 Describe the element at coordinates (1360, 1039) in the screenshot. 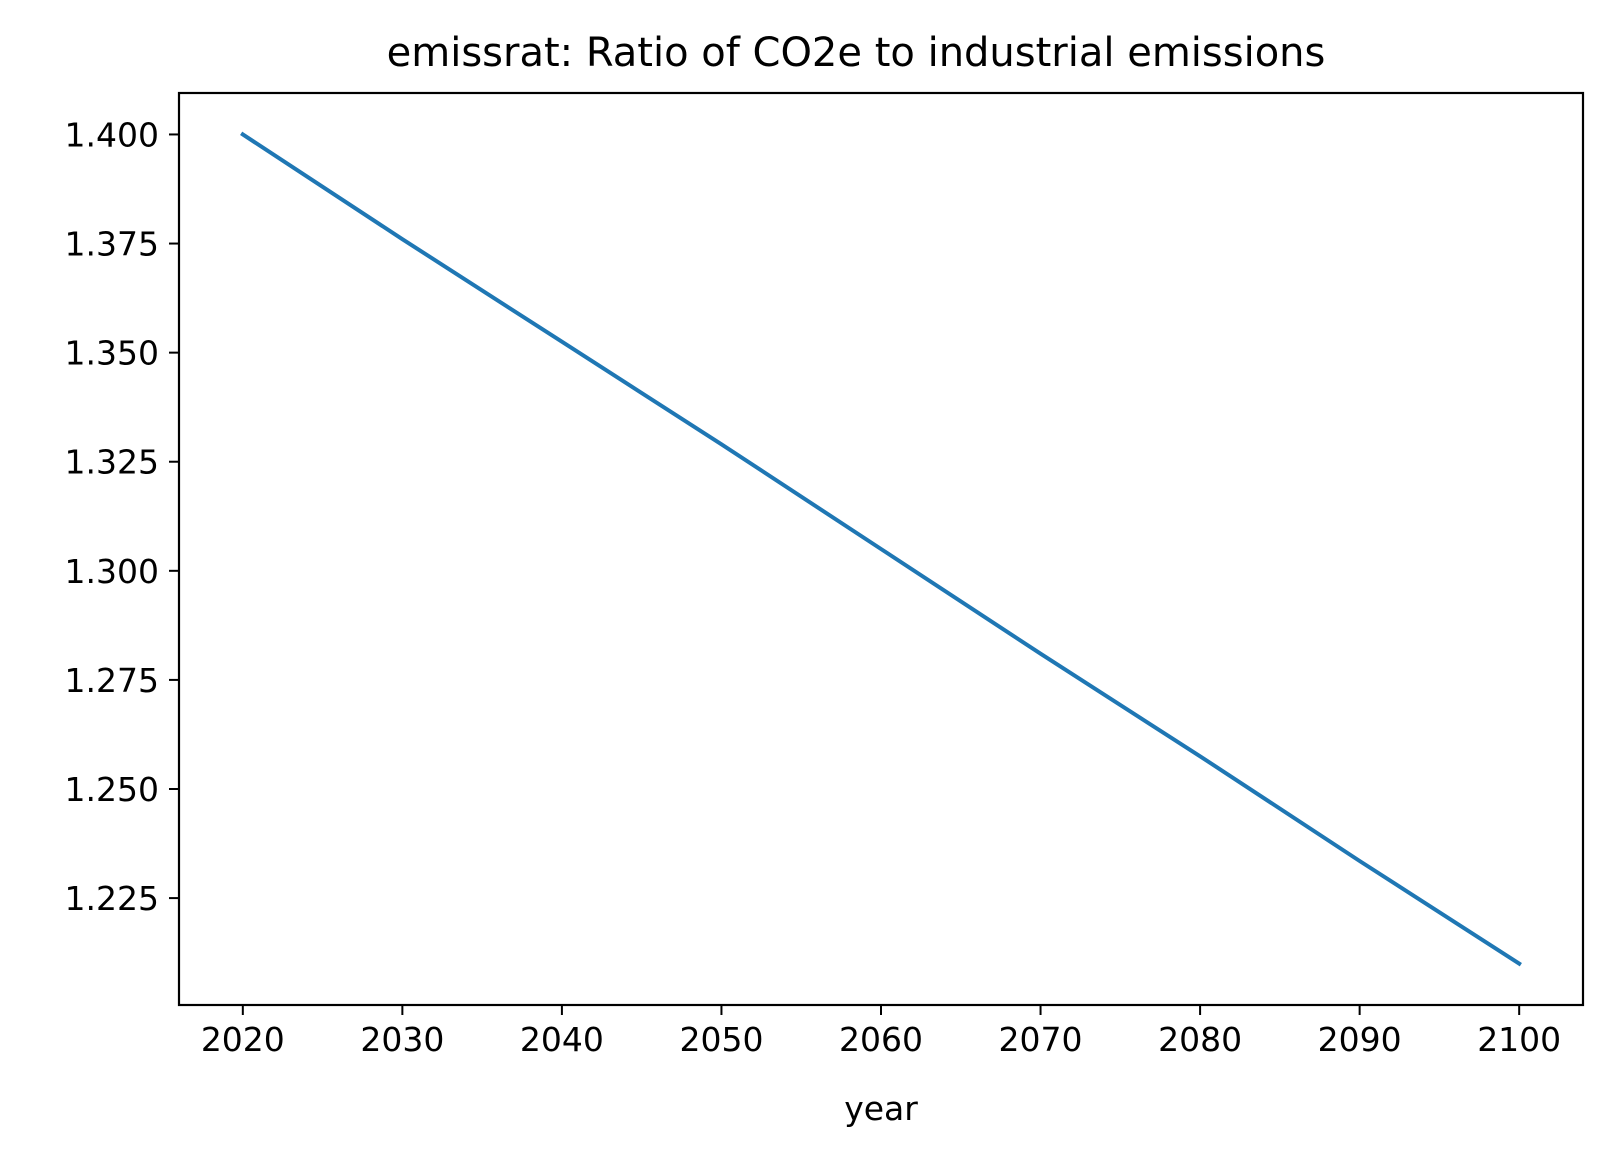

I see `x-tick-label: 2090` at that location.